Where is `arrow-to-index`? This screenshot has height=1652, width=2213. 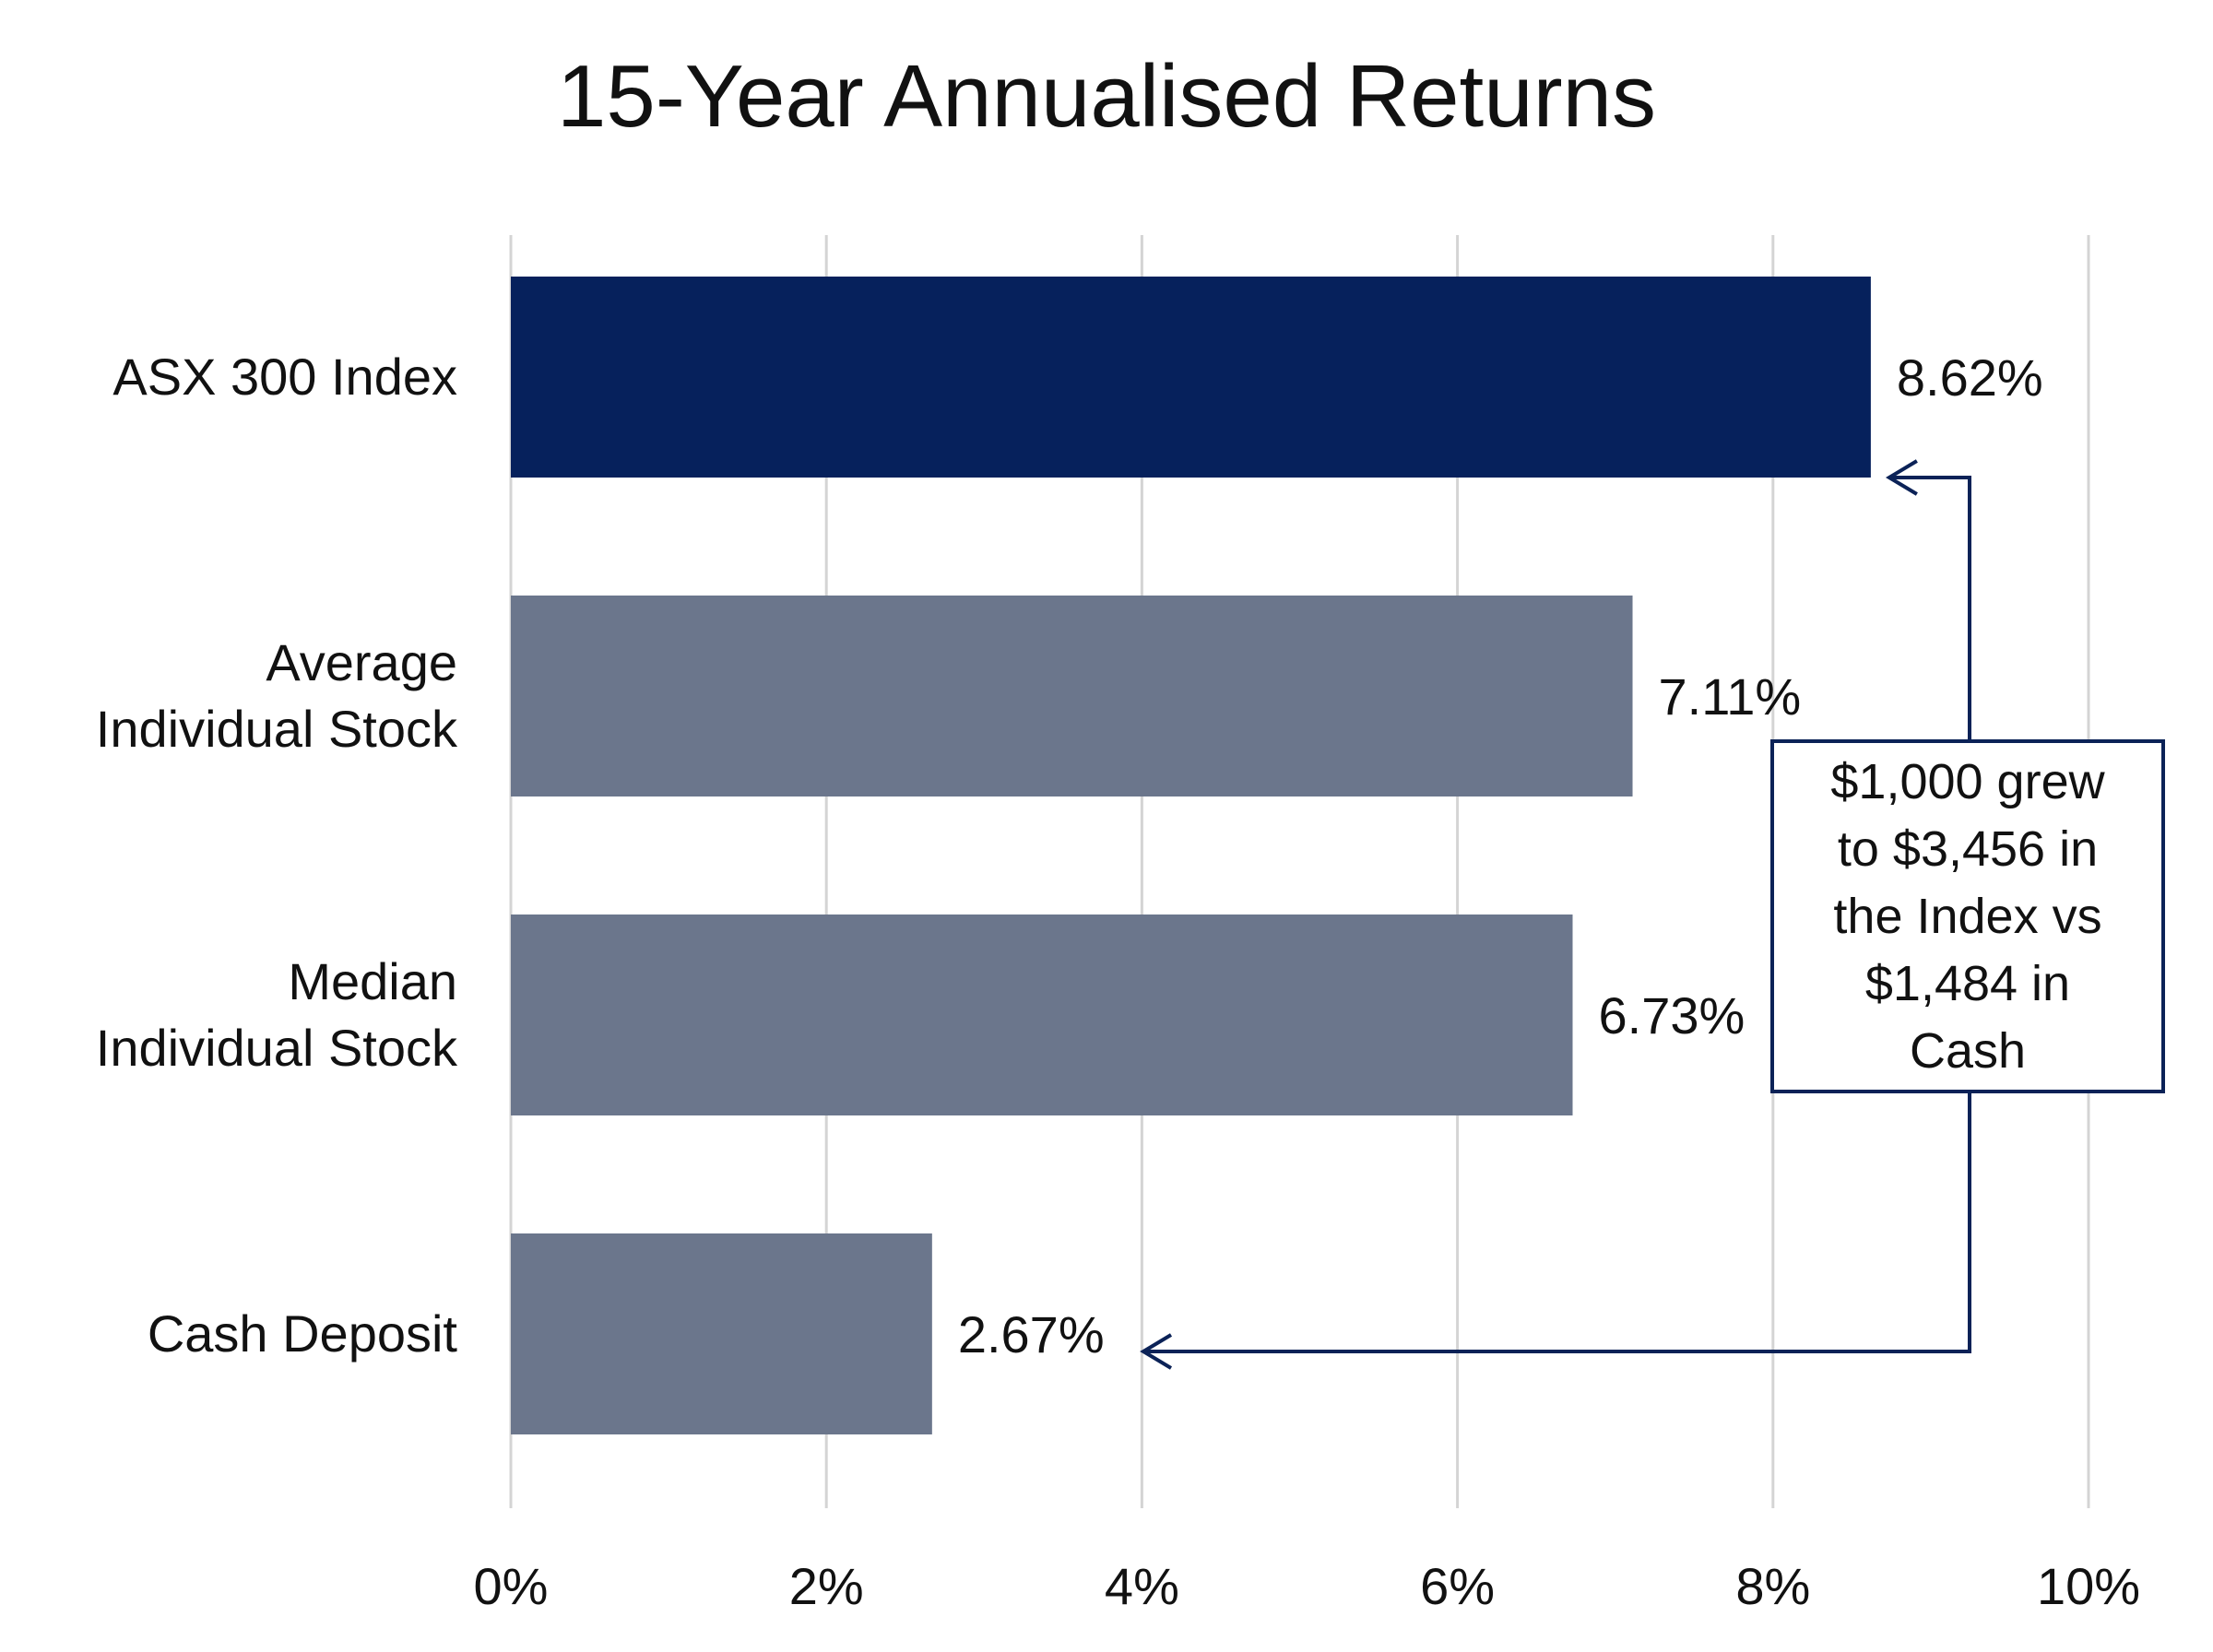
arrow-to-index is located at coordinates (1930, 607).